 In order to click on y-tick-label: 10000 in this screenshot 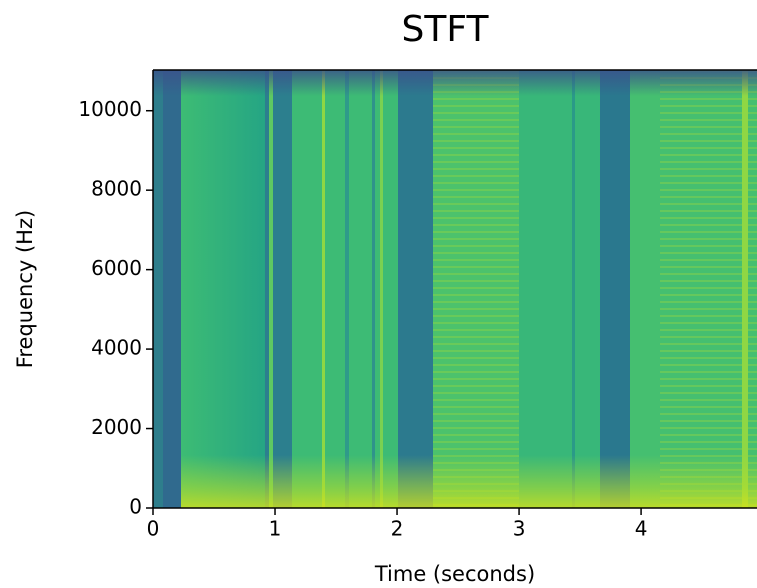, I will do `click(110, 109)`.